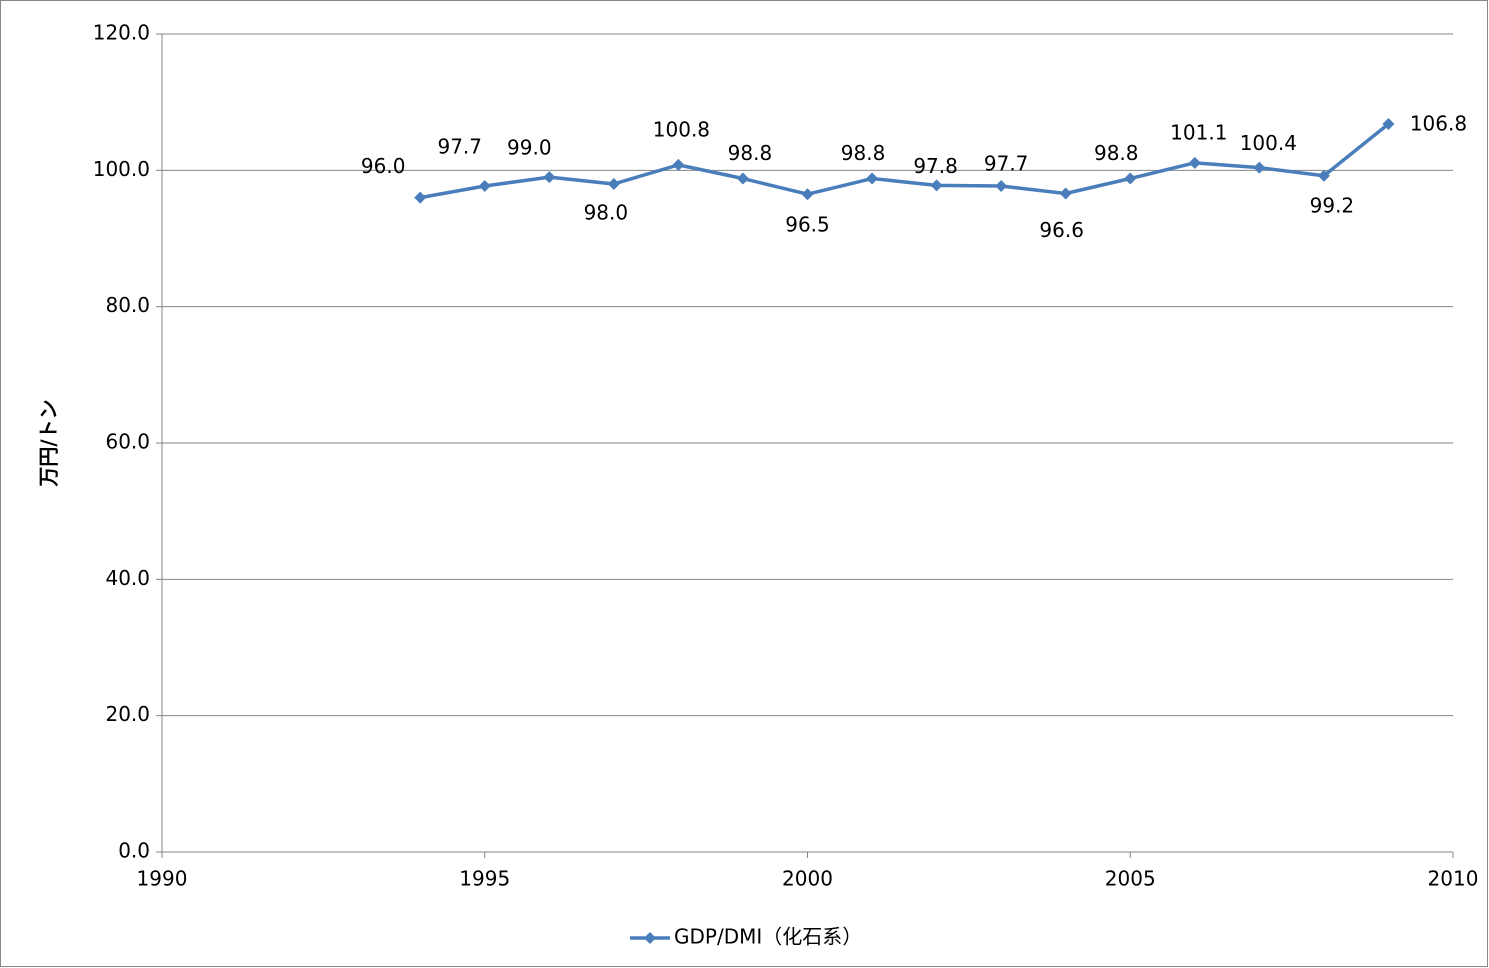  I want to click on data-label: 100.8, so click(681, 129).